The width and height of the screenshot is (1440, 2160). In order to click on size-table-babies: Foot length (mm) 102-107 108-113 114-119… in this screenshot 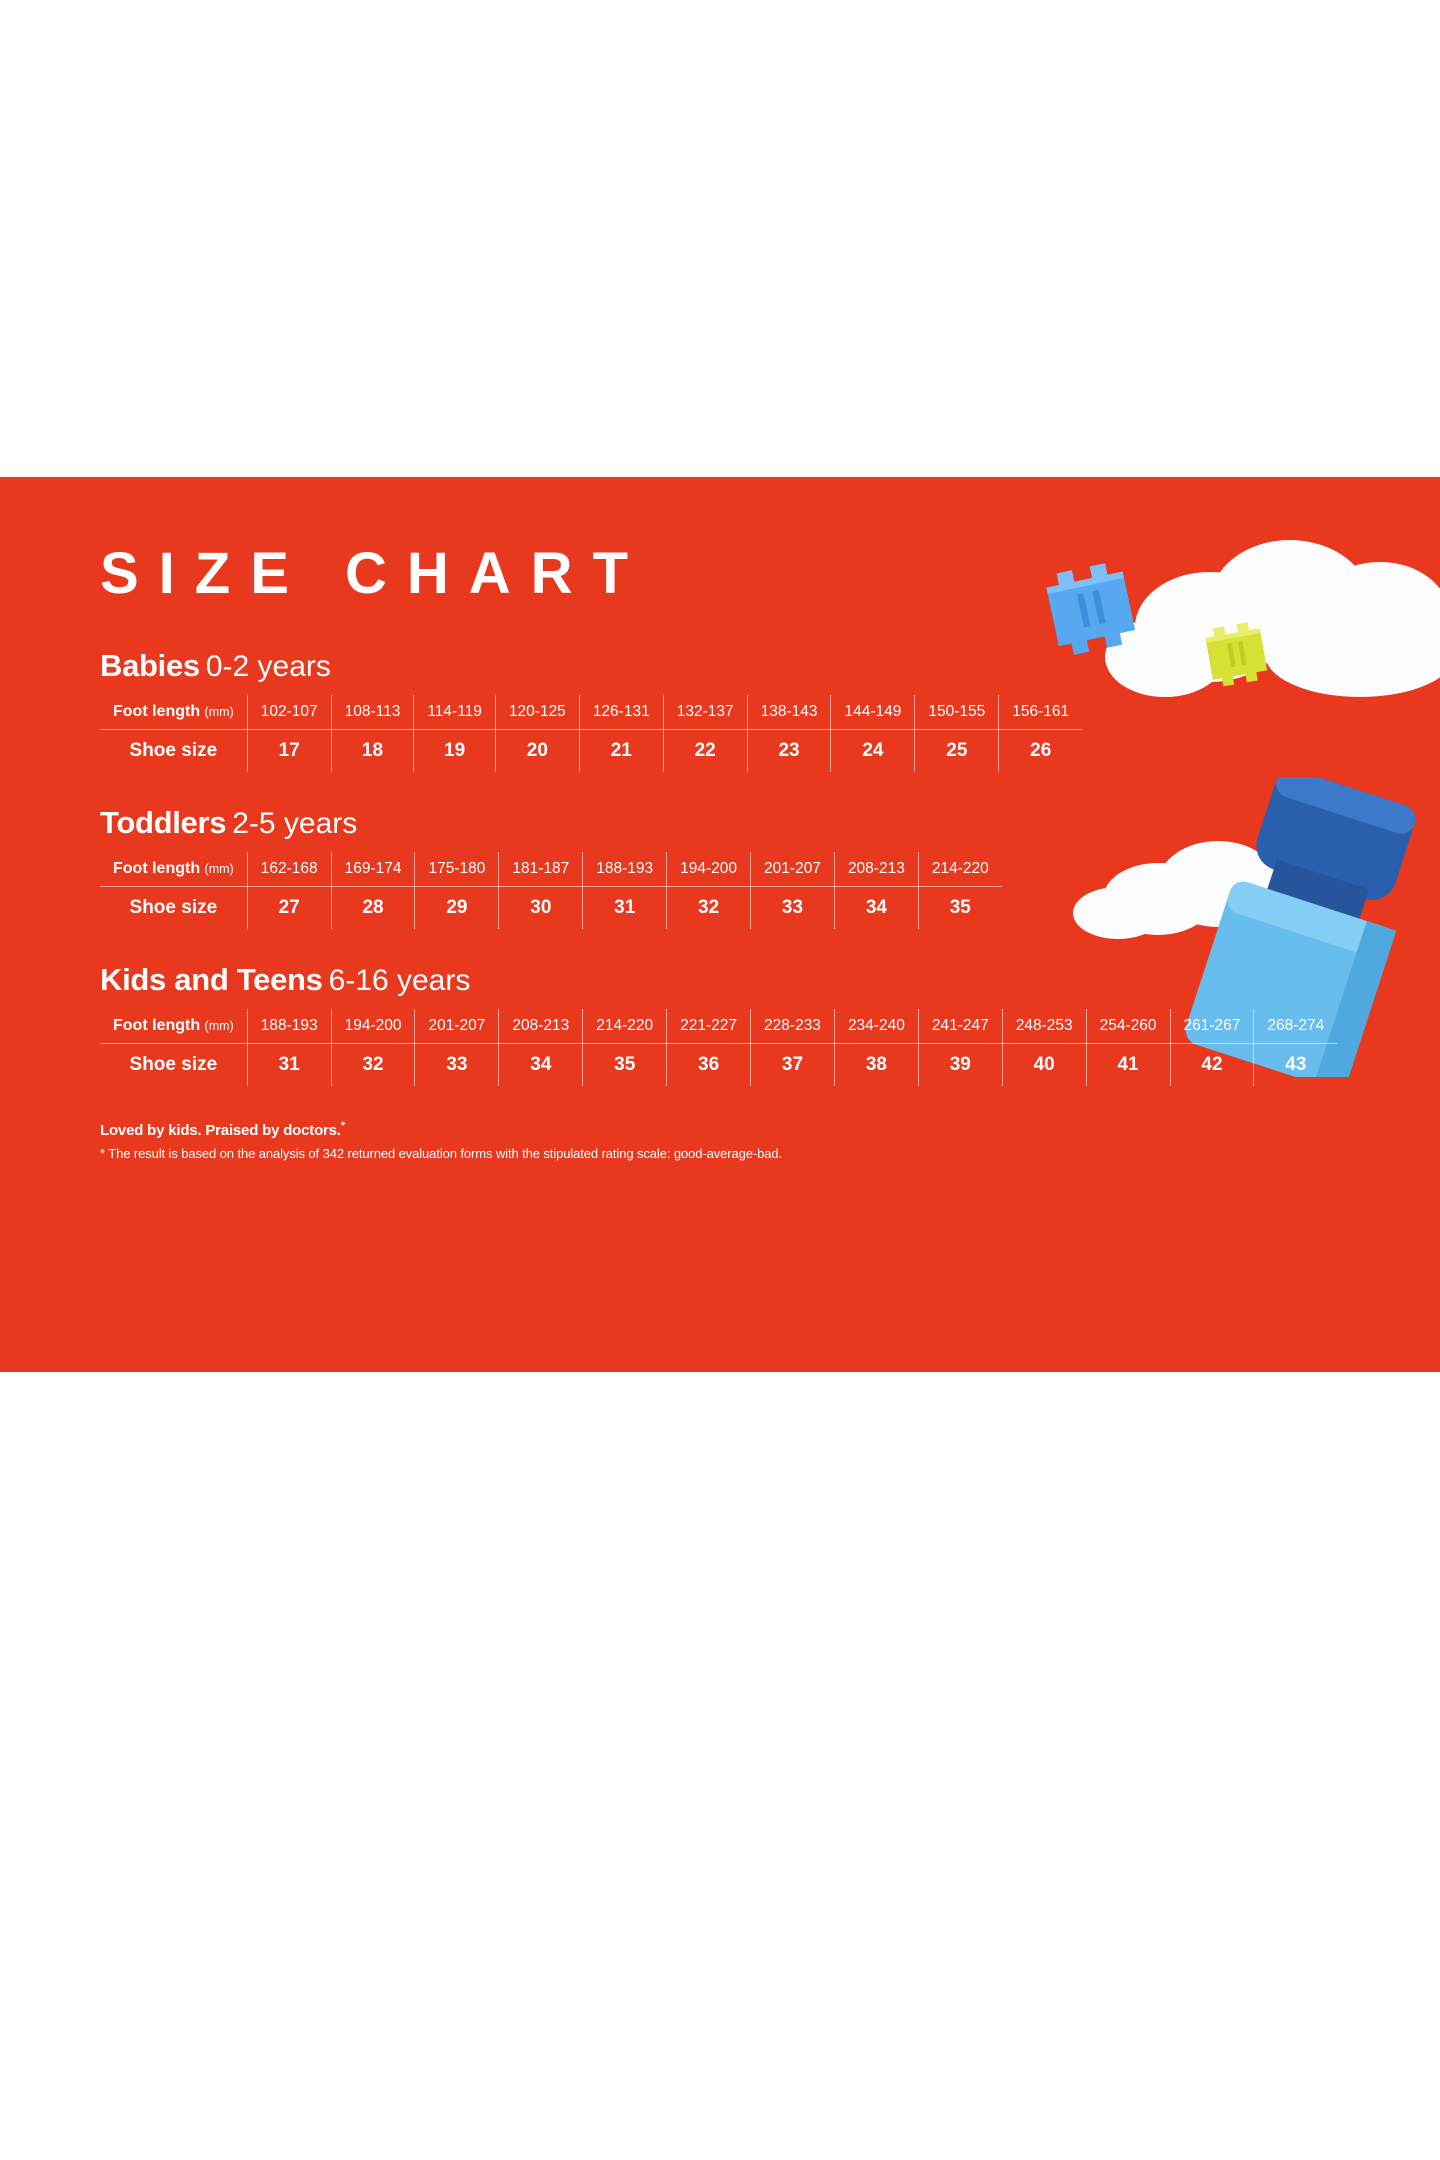, I will do `click(591, 734)`.